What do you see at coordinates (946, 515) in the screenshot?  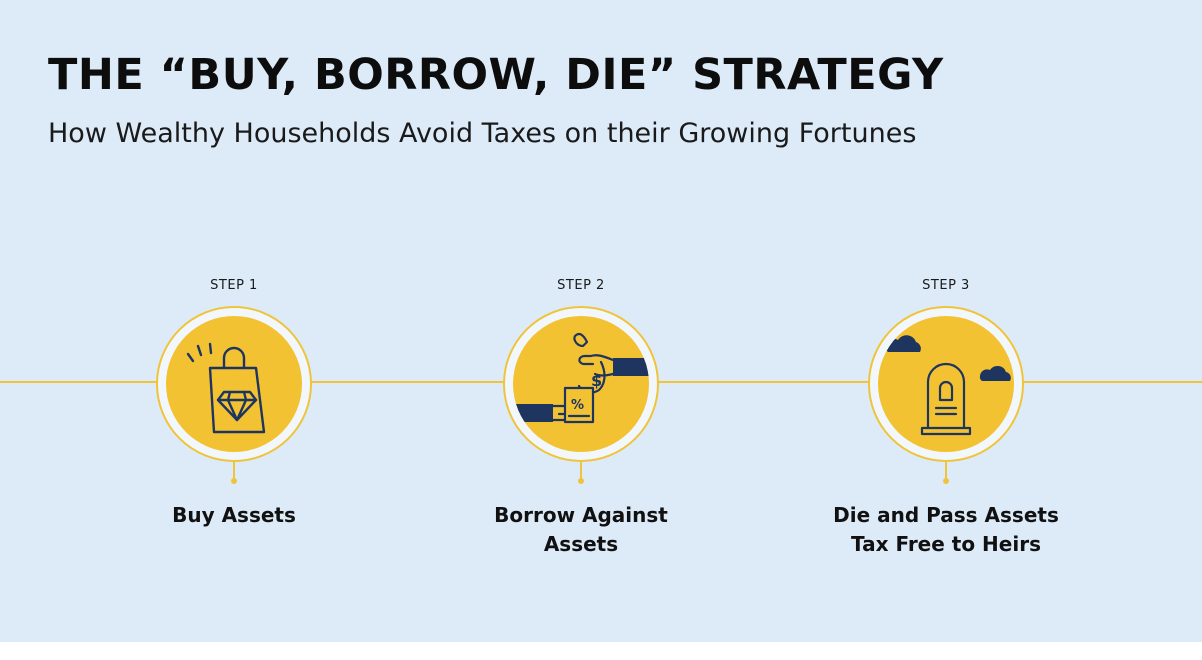 I see `step-title-line: Die and Pass Assets` at bounding box center [946, 515].